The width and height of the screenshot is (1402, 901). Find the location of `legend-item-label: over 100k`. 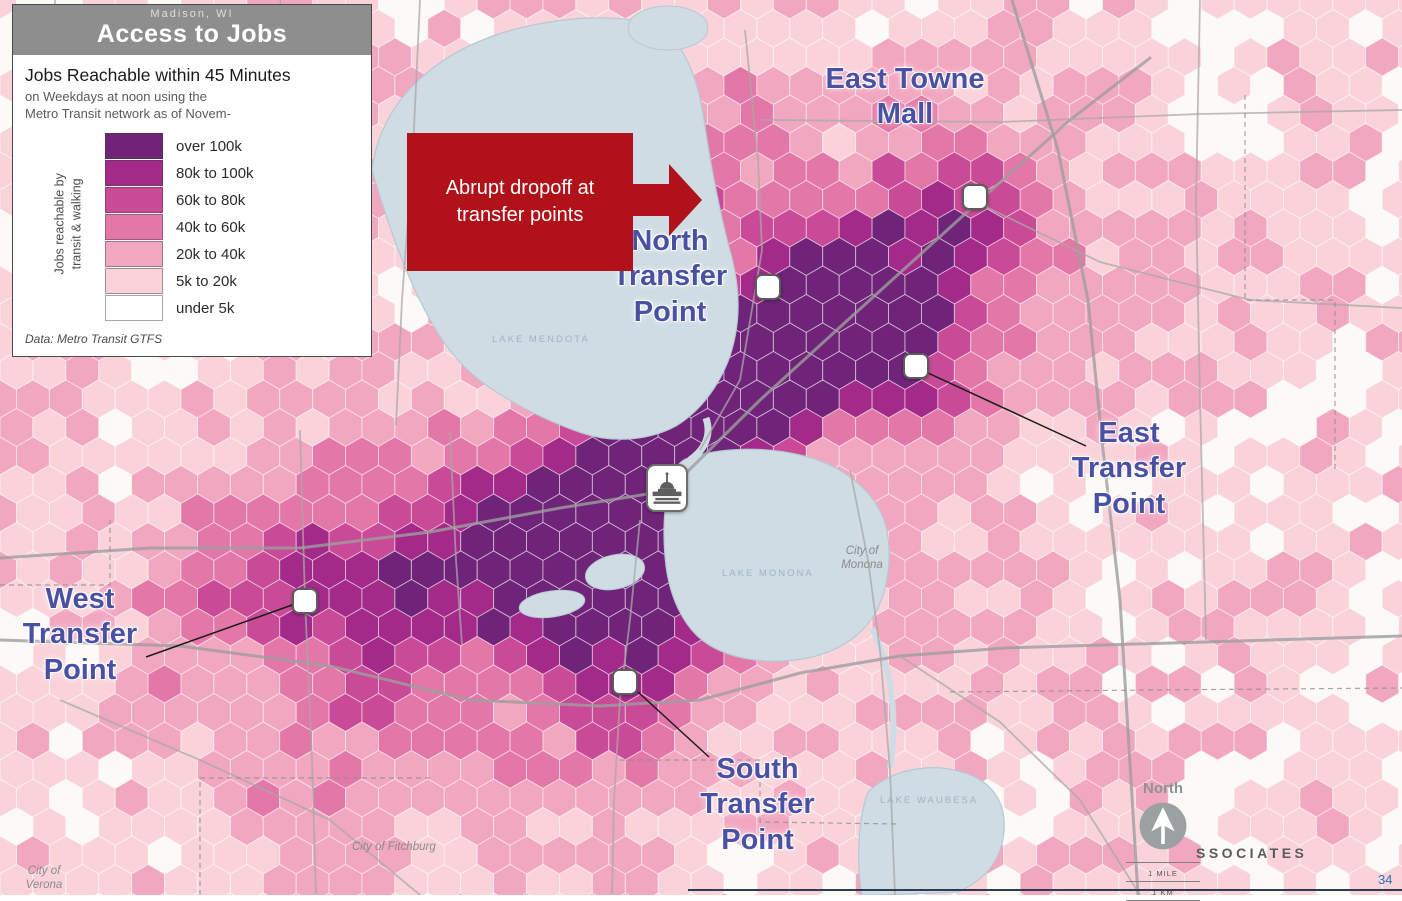

legend-item-label: over 100k is located at coordinates (209, 146).